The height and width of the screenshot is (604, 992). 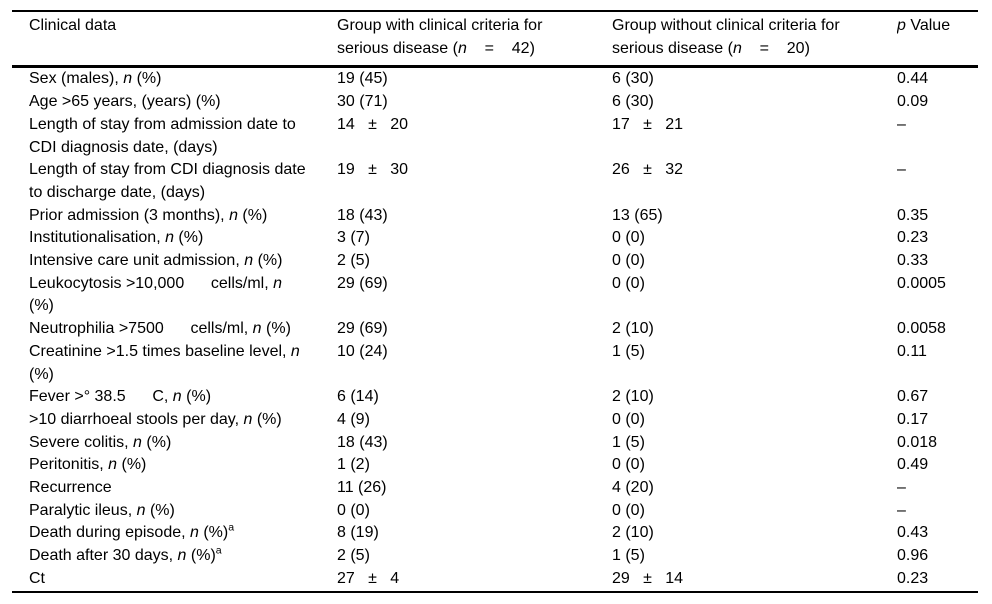 I want to click on pvalue-cell: 0.96, so click(x=913, y=556).